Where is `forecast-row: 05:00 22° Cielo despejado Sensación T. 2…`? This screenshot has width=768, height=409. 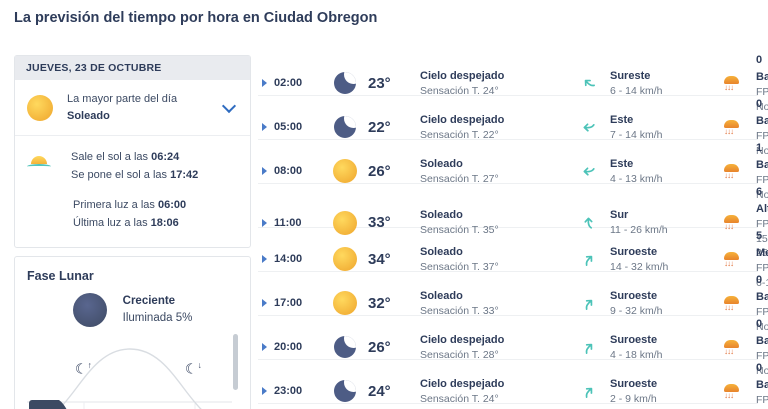
forecast-row: 05:00 22° Cielo despejado Sensación T. 2… is located at coordinates (513, 126).